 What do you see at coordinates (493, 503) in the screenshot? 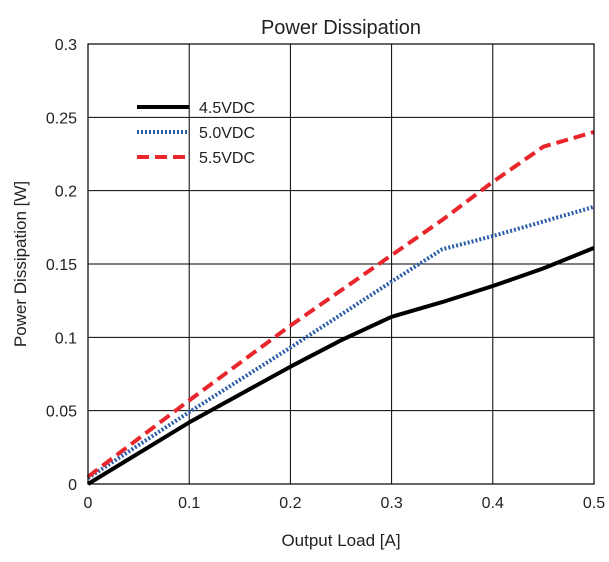
I see `x-tick-label: 0.4` at bounding box center [493, 503].